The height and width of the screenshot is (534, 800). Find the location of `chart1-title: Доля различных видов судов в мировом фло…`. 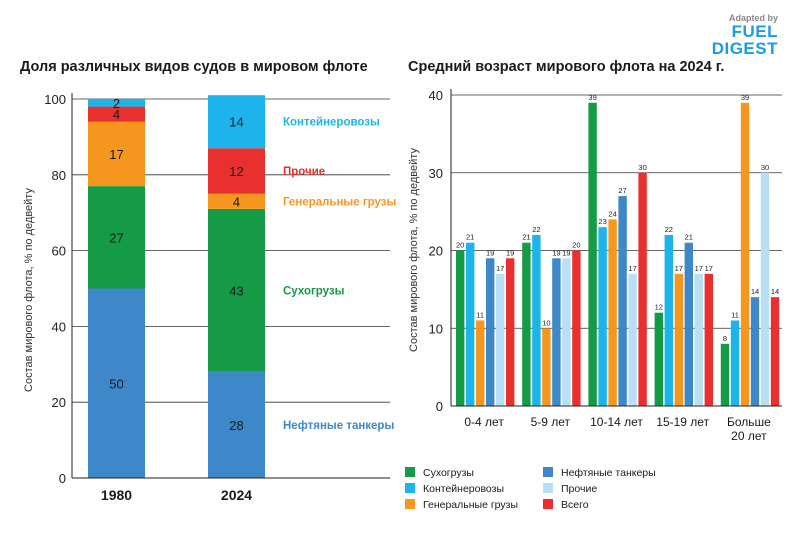

chart1-title: Доля различных видов судов в мировом фло… is located at coordinates (194, 67).